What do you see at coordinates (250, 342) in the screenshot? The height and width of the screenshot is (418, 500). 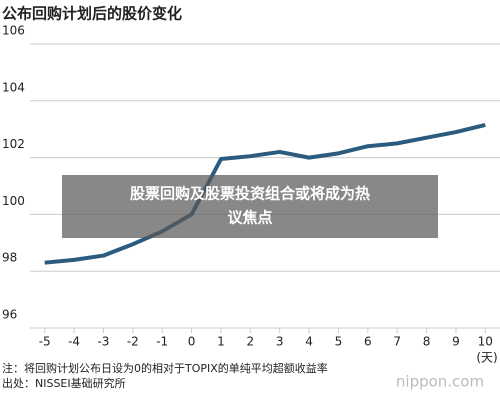 I see `x-tick-label: 2` at bounding box center [250, 342].